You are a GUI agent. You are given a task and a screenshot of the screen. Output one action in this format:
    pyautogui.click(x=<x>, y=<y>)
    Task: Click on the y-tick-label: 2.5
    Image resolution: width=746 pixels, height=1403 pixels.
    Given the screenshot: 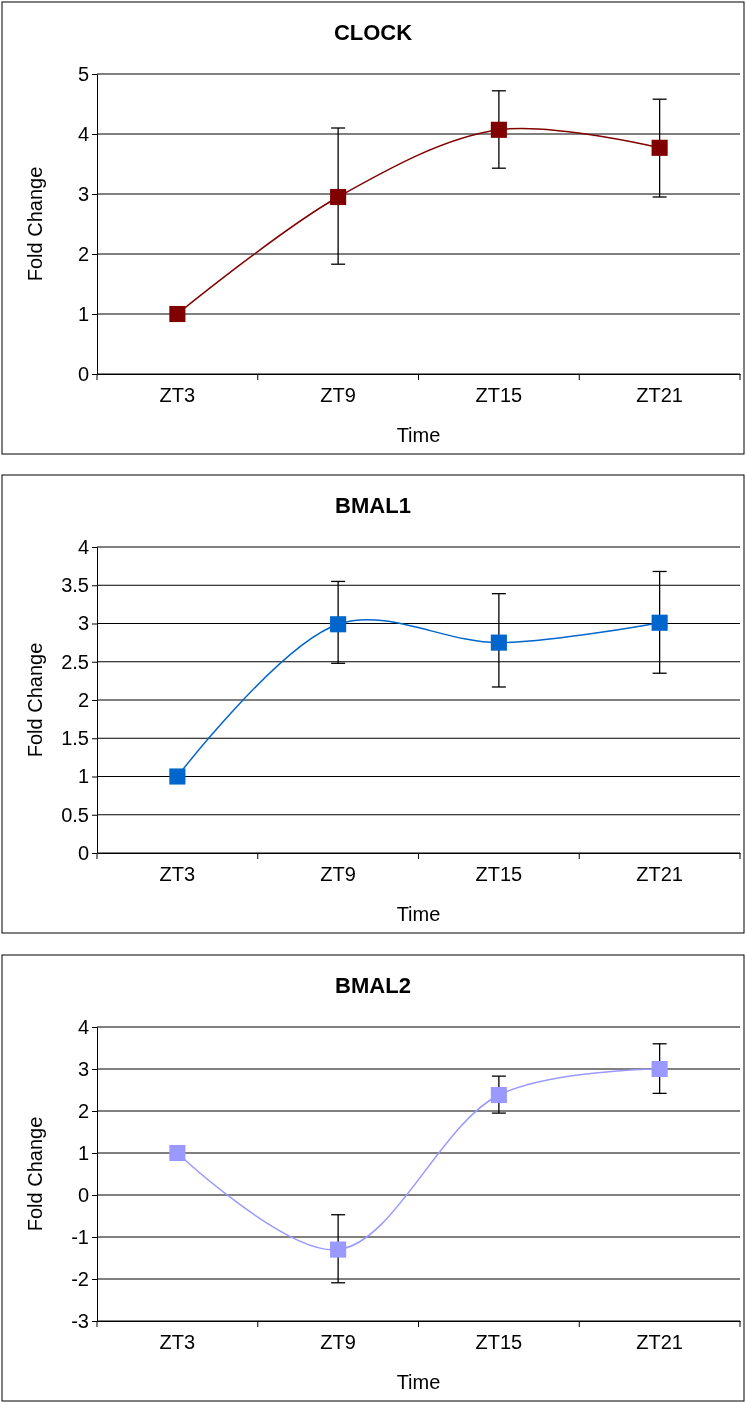 What is the action you would take?
    pyautogui.click(x=75, y=661)
    